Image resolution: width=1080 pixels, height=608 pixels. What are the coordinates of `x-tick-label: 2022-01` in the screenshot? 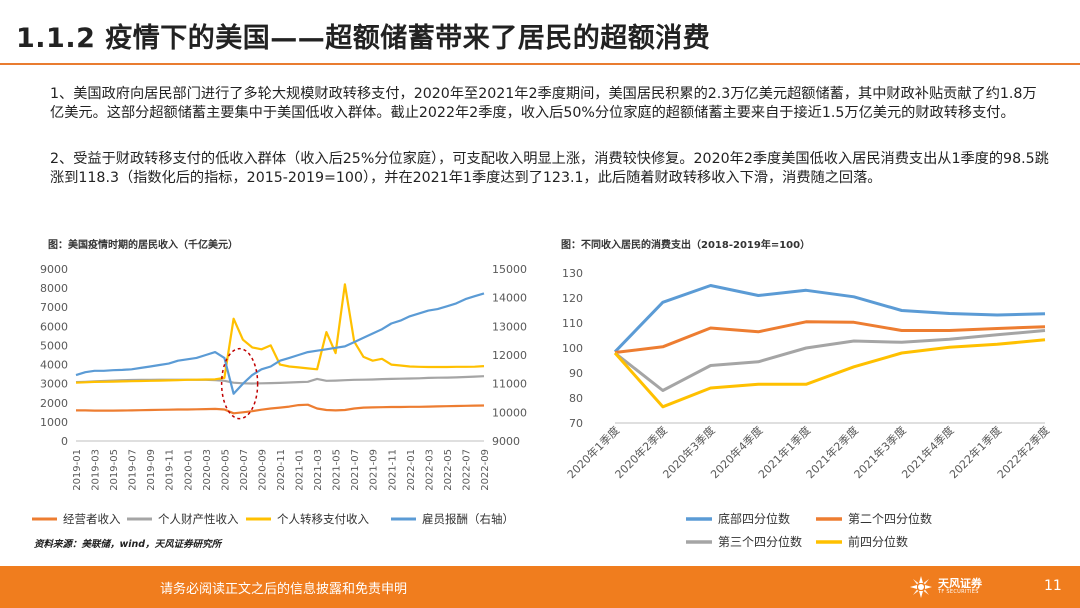 It's located at (411, 470).